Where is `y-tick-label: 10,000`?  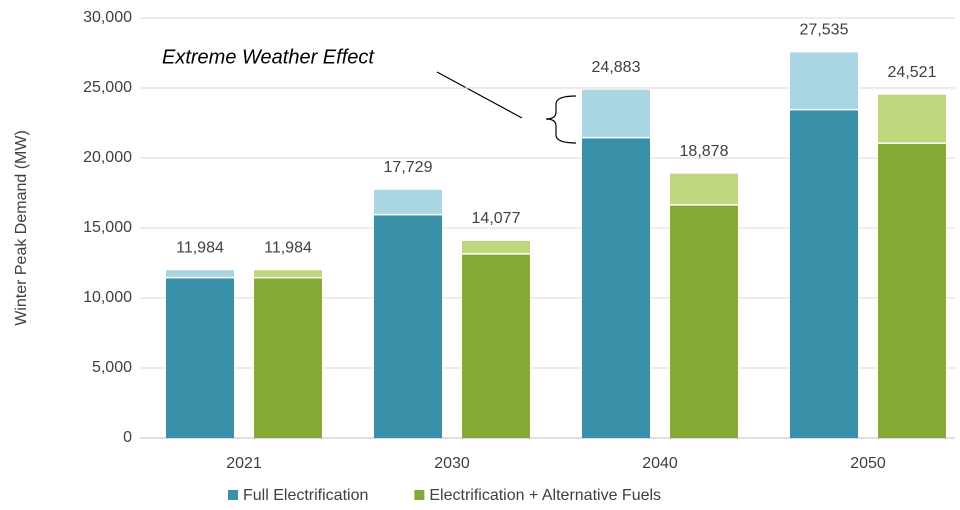 y-tick-label: 10,000 is located at coordinates (107, 297).